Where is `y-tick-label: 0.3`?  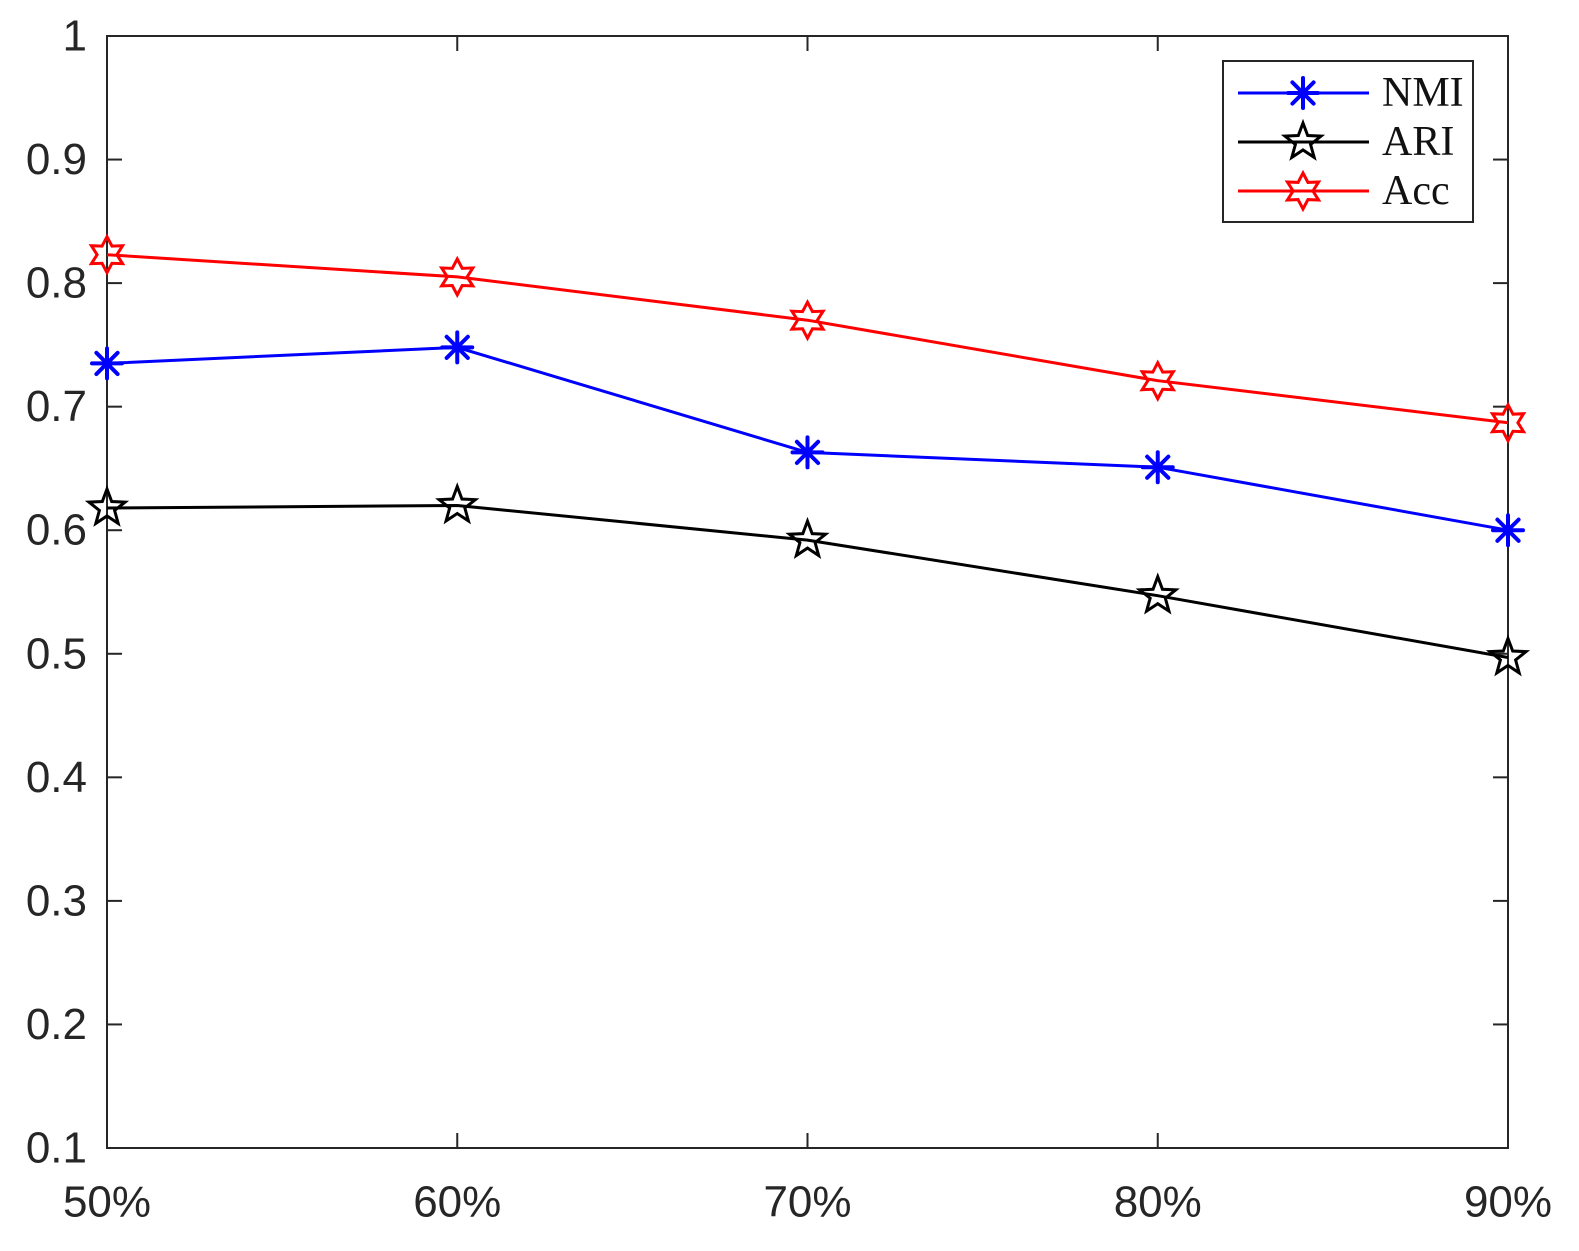
y-tick-label: 0.3 is located at coordinates (56, 900).